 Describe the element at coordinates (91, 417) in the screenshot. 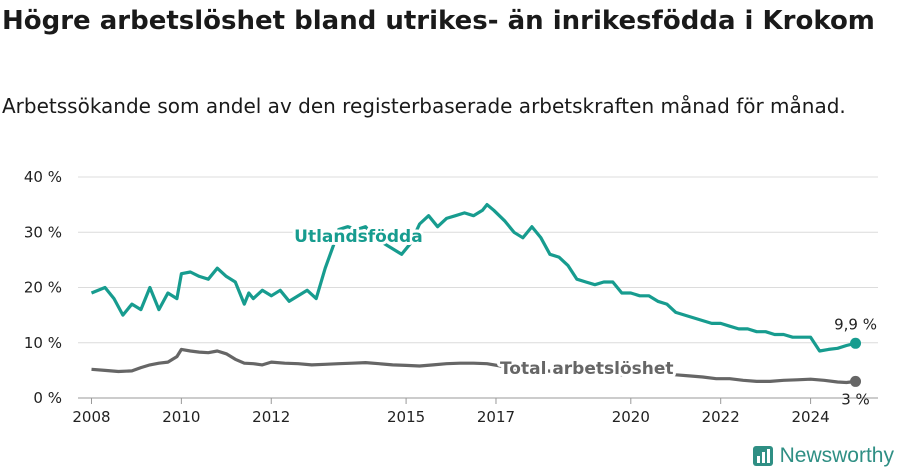

I see `x-tick-label: 2008` at that location.